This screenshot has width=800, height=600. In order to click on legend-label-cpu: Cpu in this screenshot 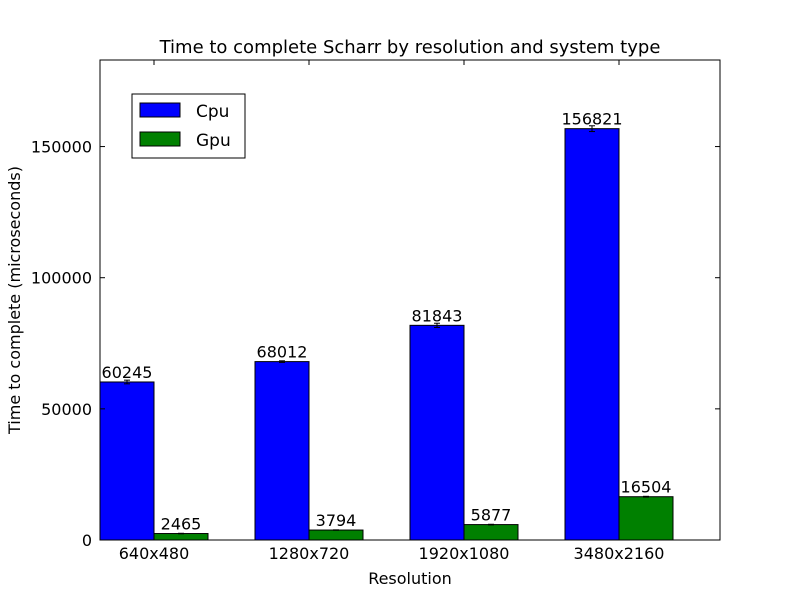, I will do `click(212, 112)`.